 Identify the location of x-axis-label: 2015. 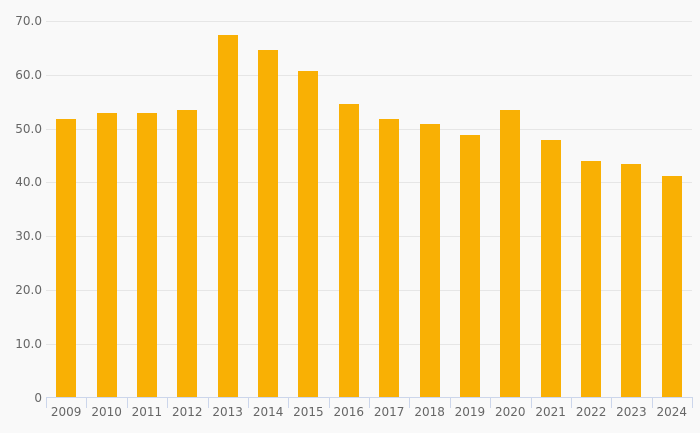
(308, 412).